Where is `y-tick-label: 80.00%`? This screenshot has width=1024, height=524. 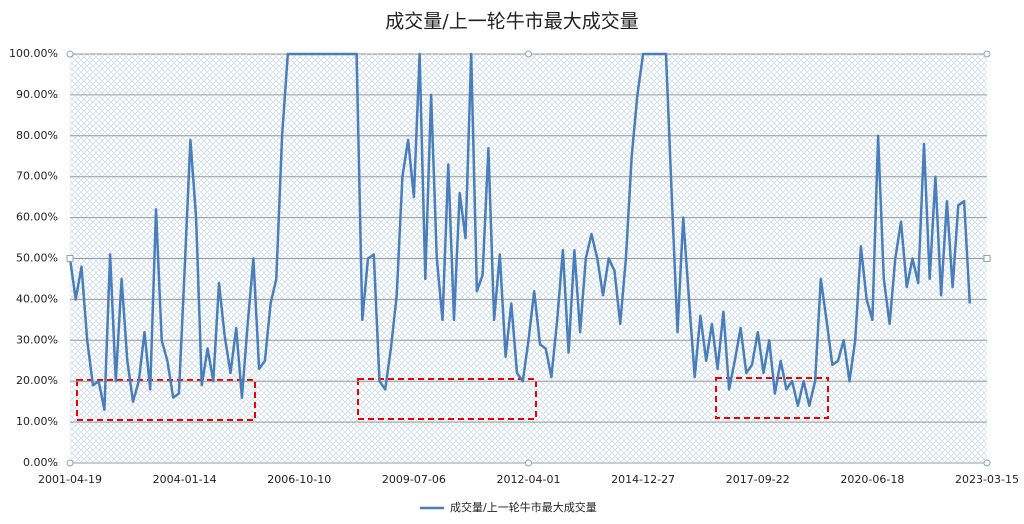
y-tick-label: 80.00% is located at coordinates (37, 135).